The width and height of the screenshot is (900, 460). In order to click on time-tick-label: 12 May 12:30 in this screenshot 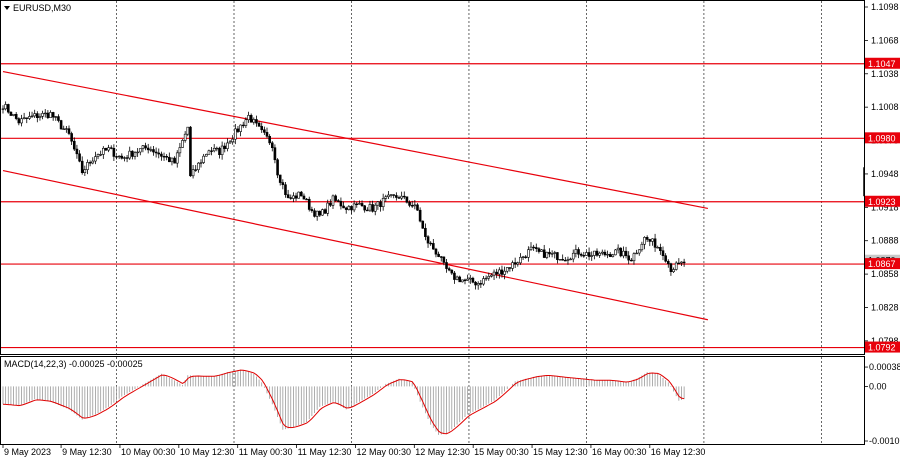, I will do `click(442, 452)`.